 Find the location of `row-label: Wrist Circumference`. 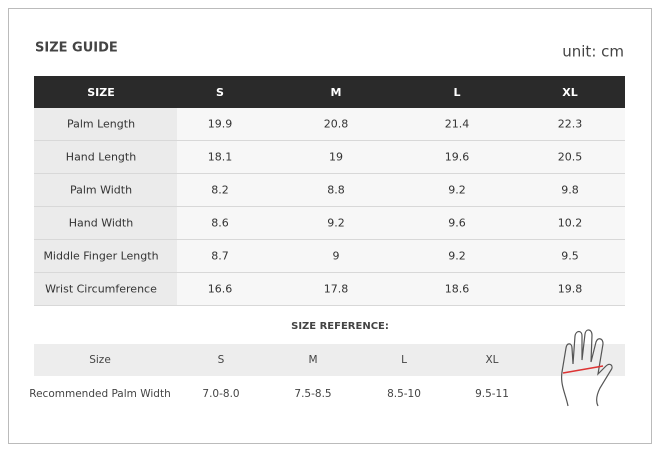

row-label: Wrist Circumference is located at coordinates (101, 289).